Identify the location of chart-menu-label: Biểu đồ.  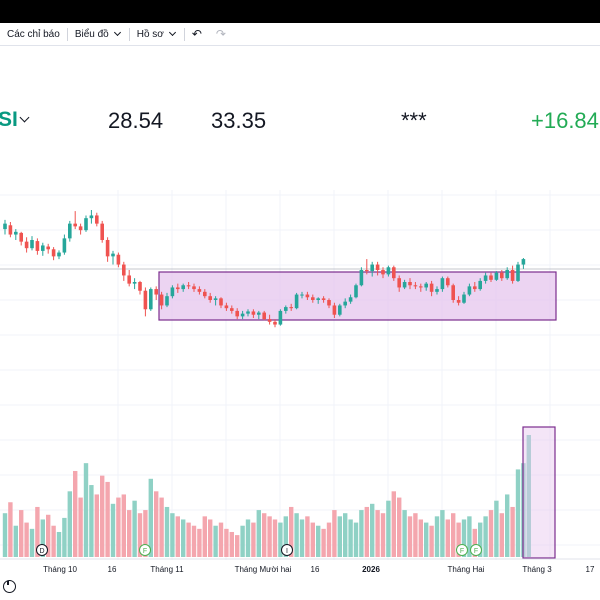
(91, 34).